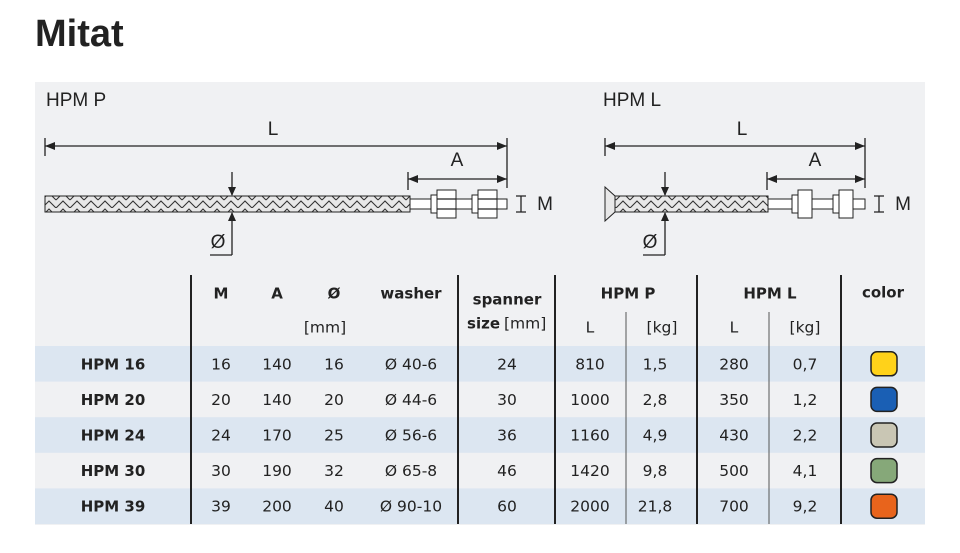 The width and height of the screenshot is (960, 553). Describe the element at coordinates (655, 364) in the screenshot. I see `table-cell: 1,5` at that location.